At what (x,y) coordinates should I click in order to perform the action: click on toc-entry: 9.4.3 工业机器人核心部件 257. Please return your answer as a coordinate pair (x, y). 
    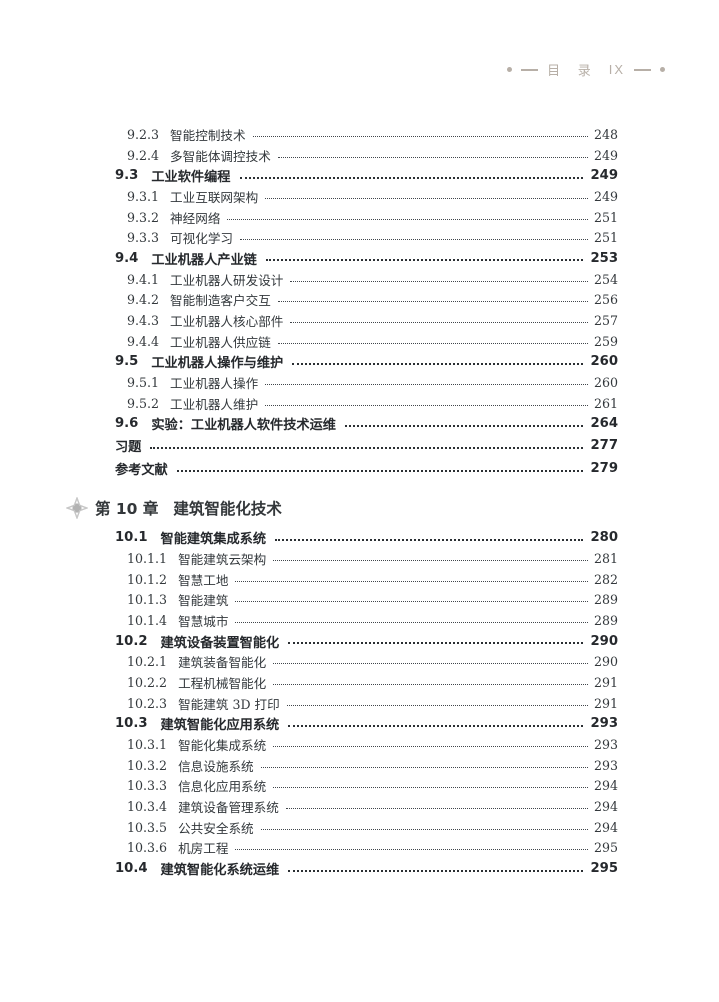
    Looking at the image, I should click on (309, 320).